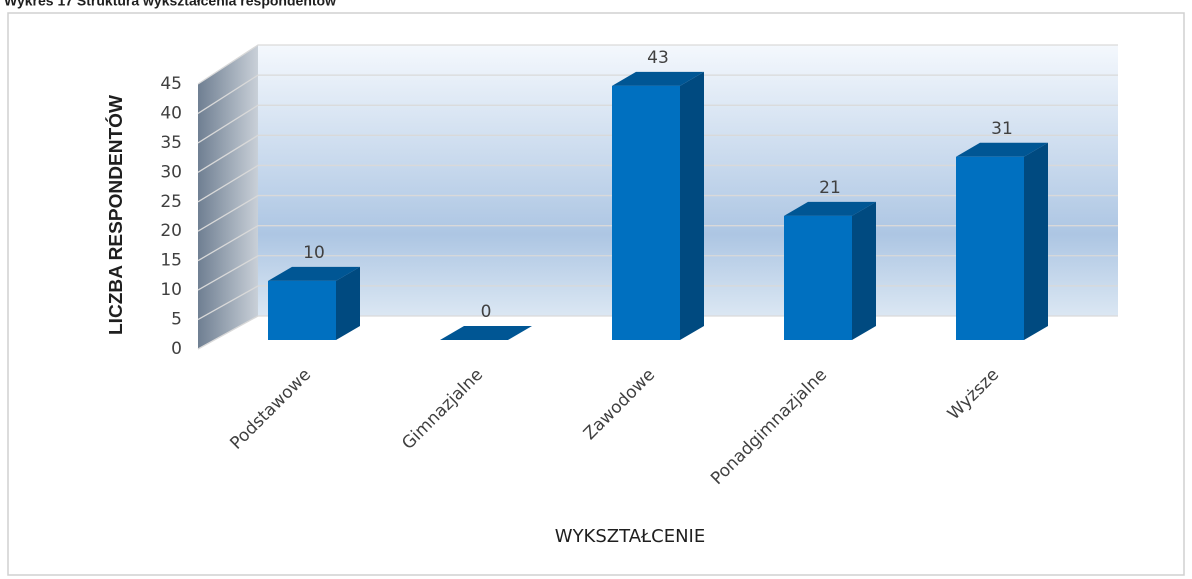 Image resolution: width=1192 pixels, height=579 pixels. Describe the element at coordinates (171, 290) in the screenshot. I see `y-tick-label: 10` at that location.